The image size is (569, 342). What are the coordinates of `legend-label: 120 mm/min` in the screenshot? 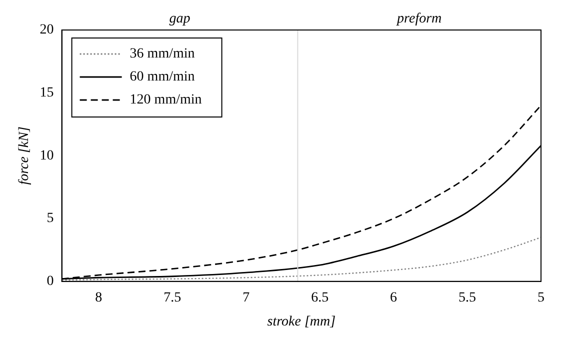 It's located at (166, 100).